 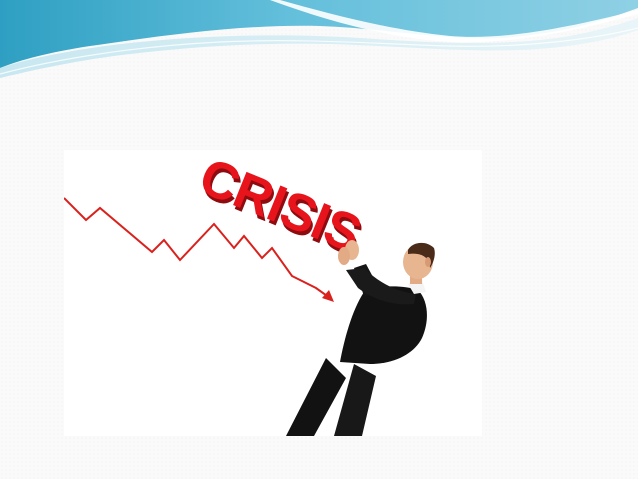 I want to click on arrow-head, so click(x=328, y=296).